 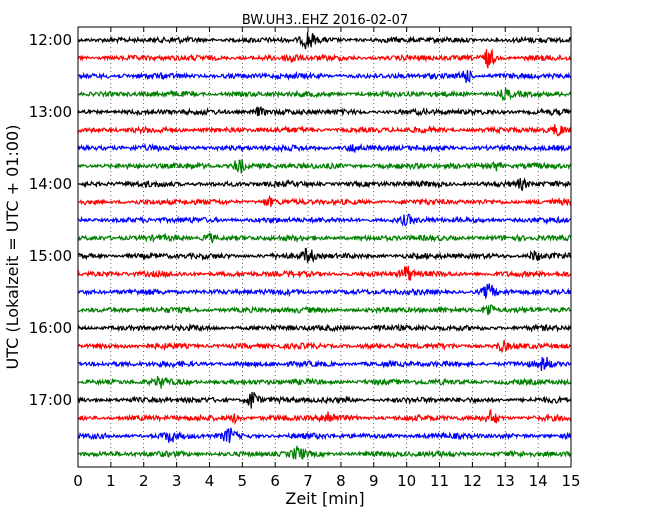 What do you see at coordinates (243, 481) in the screenshot?
I see `x-tick-label: 5` at bounding box center [243, 481].